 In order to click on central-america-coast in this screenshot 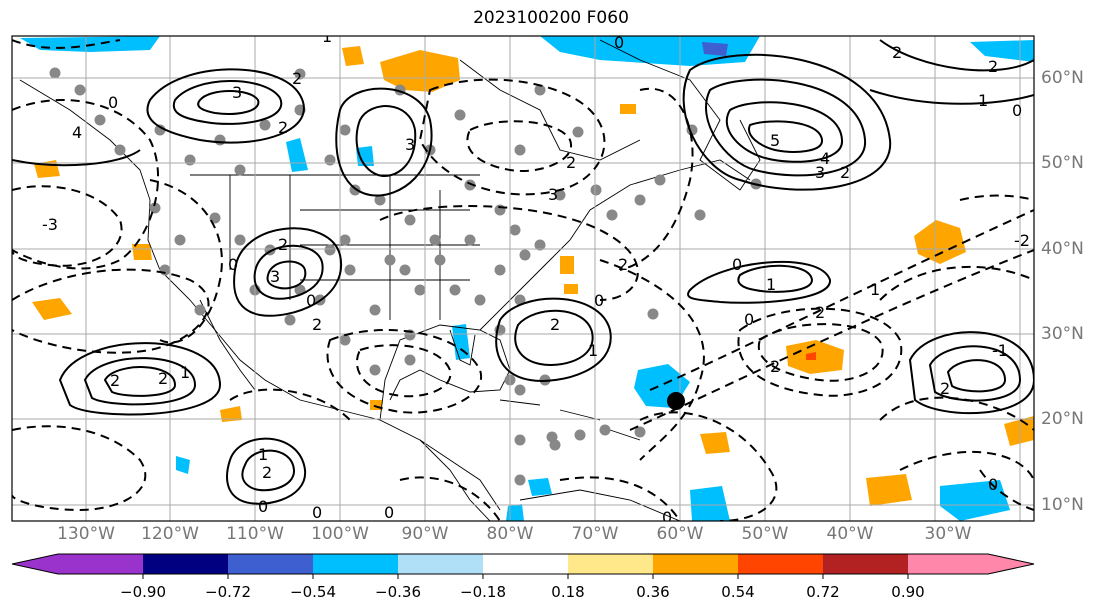, I will do `click(455, 480)`.